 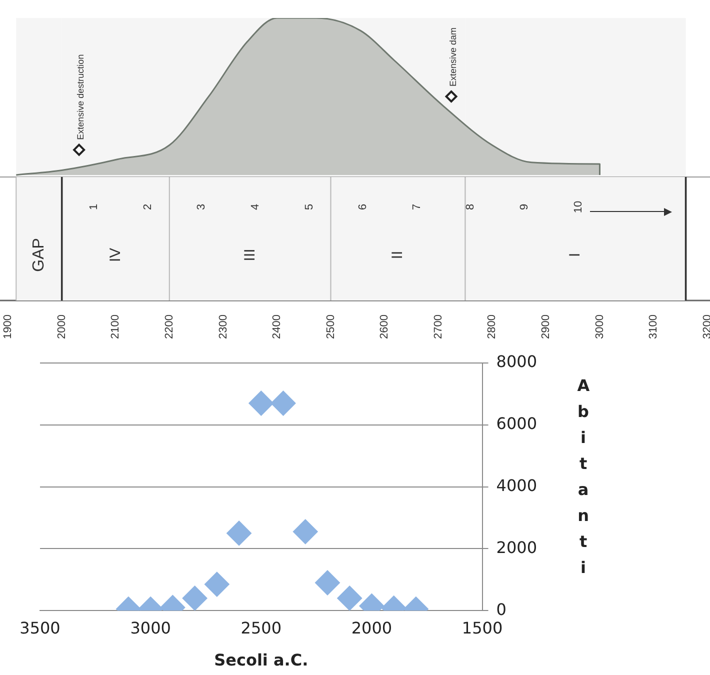 What do you see at coordinates (654, 327) in the screenshot?
I see `x-tick-label: 3100` at bounding box center [654, 327].